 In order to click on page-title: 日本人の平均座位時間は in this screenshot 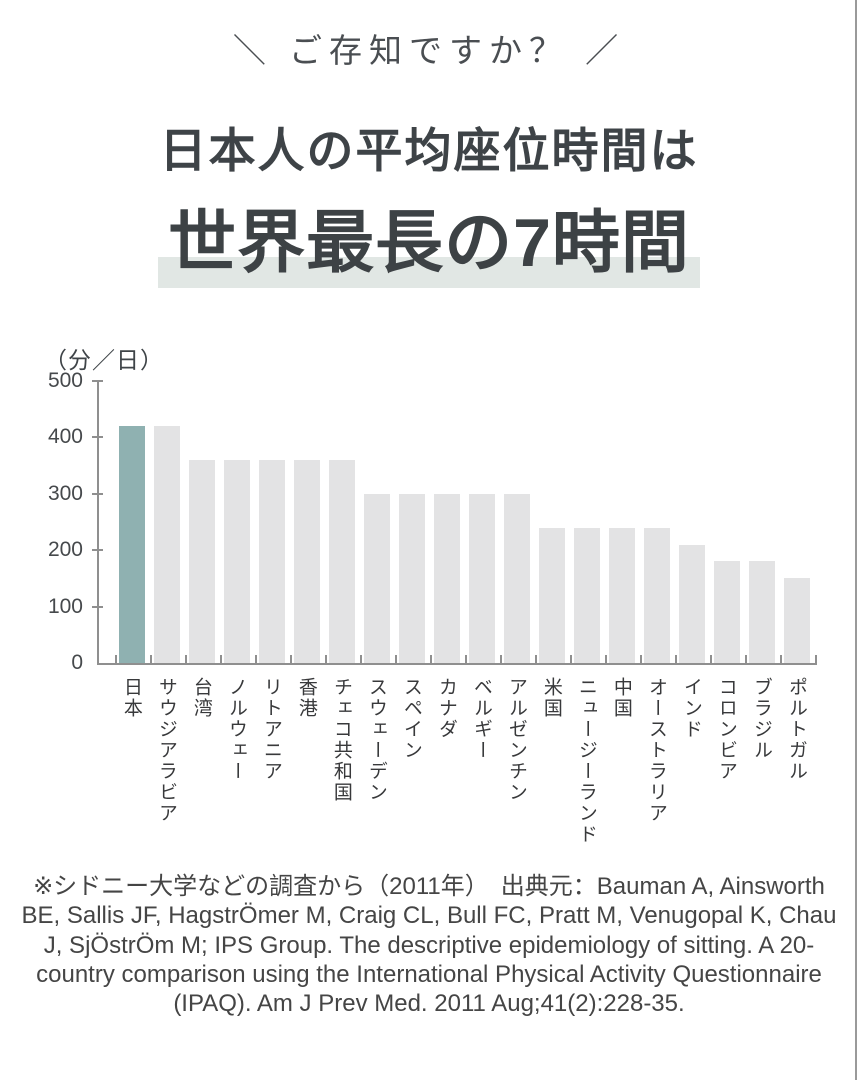, I will do `click(429, 150)`.